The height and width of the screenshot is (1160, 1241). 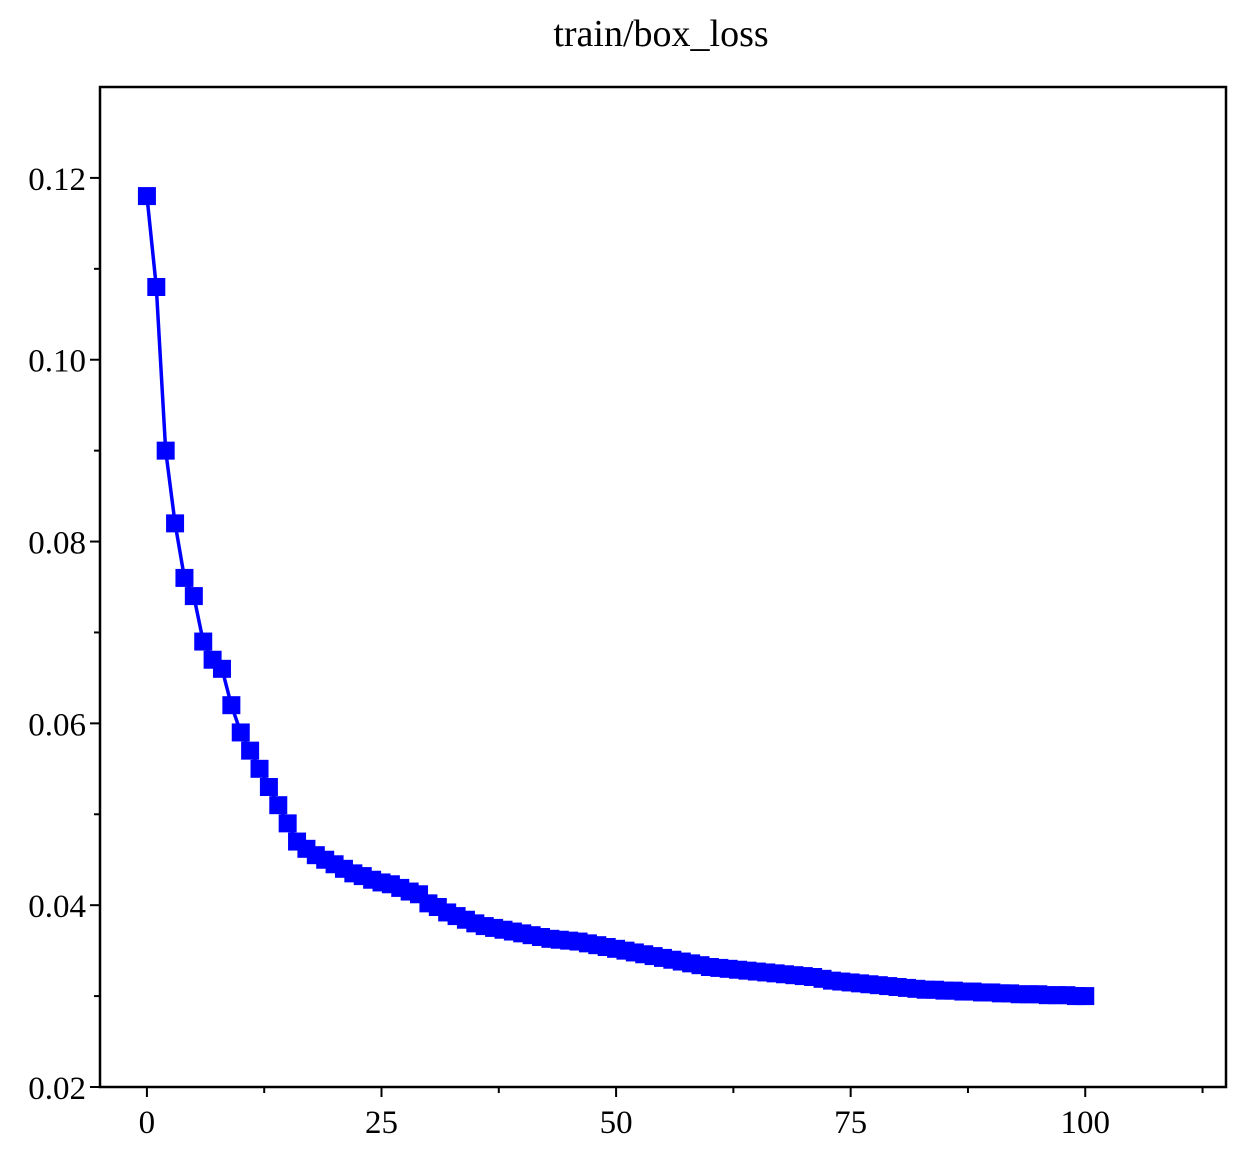 I want to click on x-tick-label: 25, so click(x=381, y=1123).